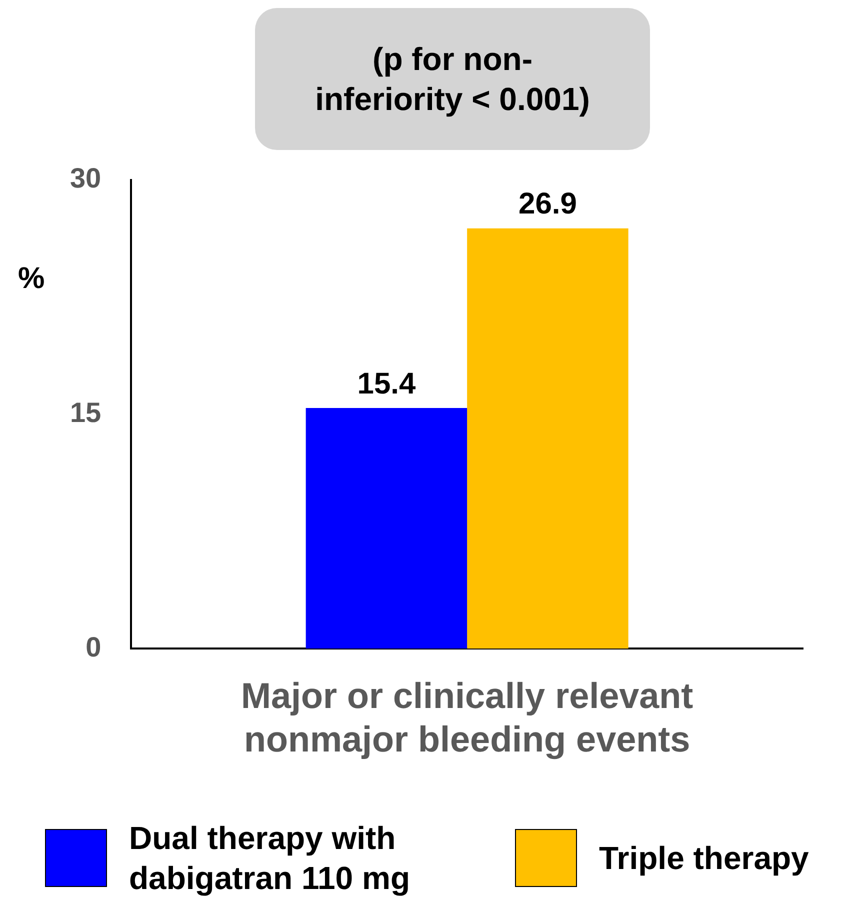 This screenshot has width=848, height=901. What do you see at coordinates (452, 79) in the screenshot?
I see `text: (p for non-inferiority < 0.001)` at bounding box center [452, 79].